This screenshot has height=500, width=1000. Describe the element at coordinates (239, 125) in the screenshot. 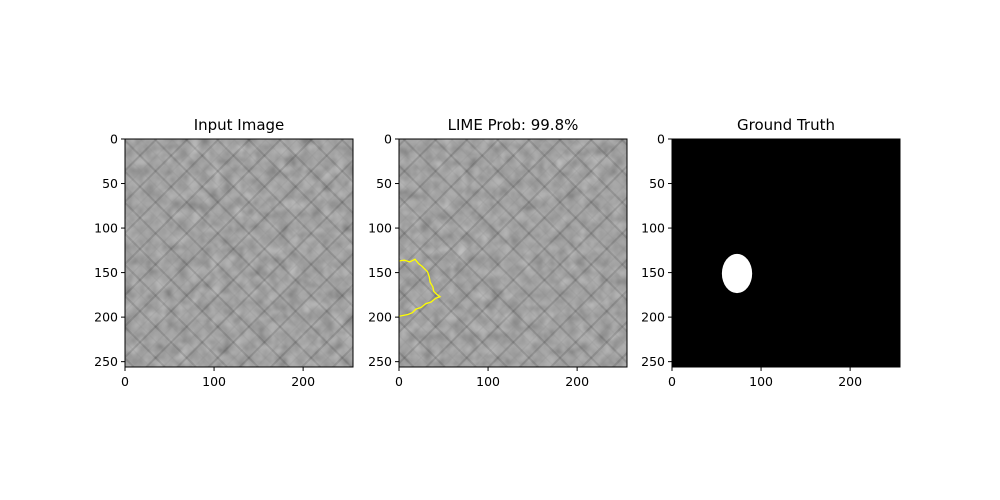

I see `panel-title: Input Image` at that location.